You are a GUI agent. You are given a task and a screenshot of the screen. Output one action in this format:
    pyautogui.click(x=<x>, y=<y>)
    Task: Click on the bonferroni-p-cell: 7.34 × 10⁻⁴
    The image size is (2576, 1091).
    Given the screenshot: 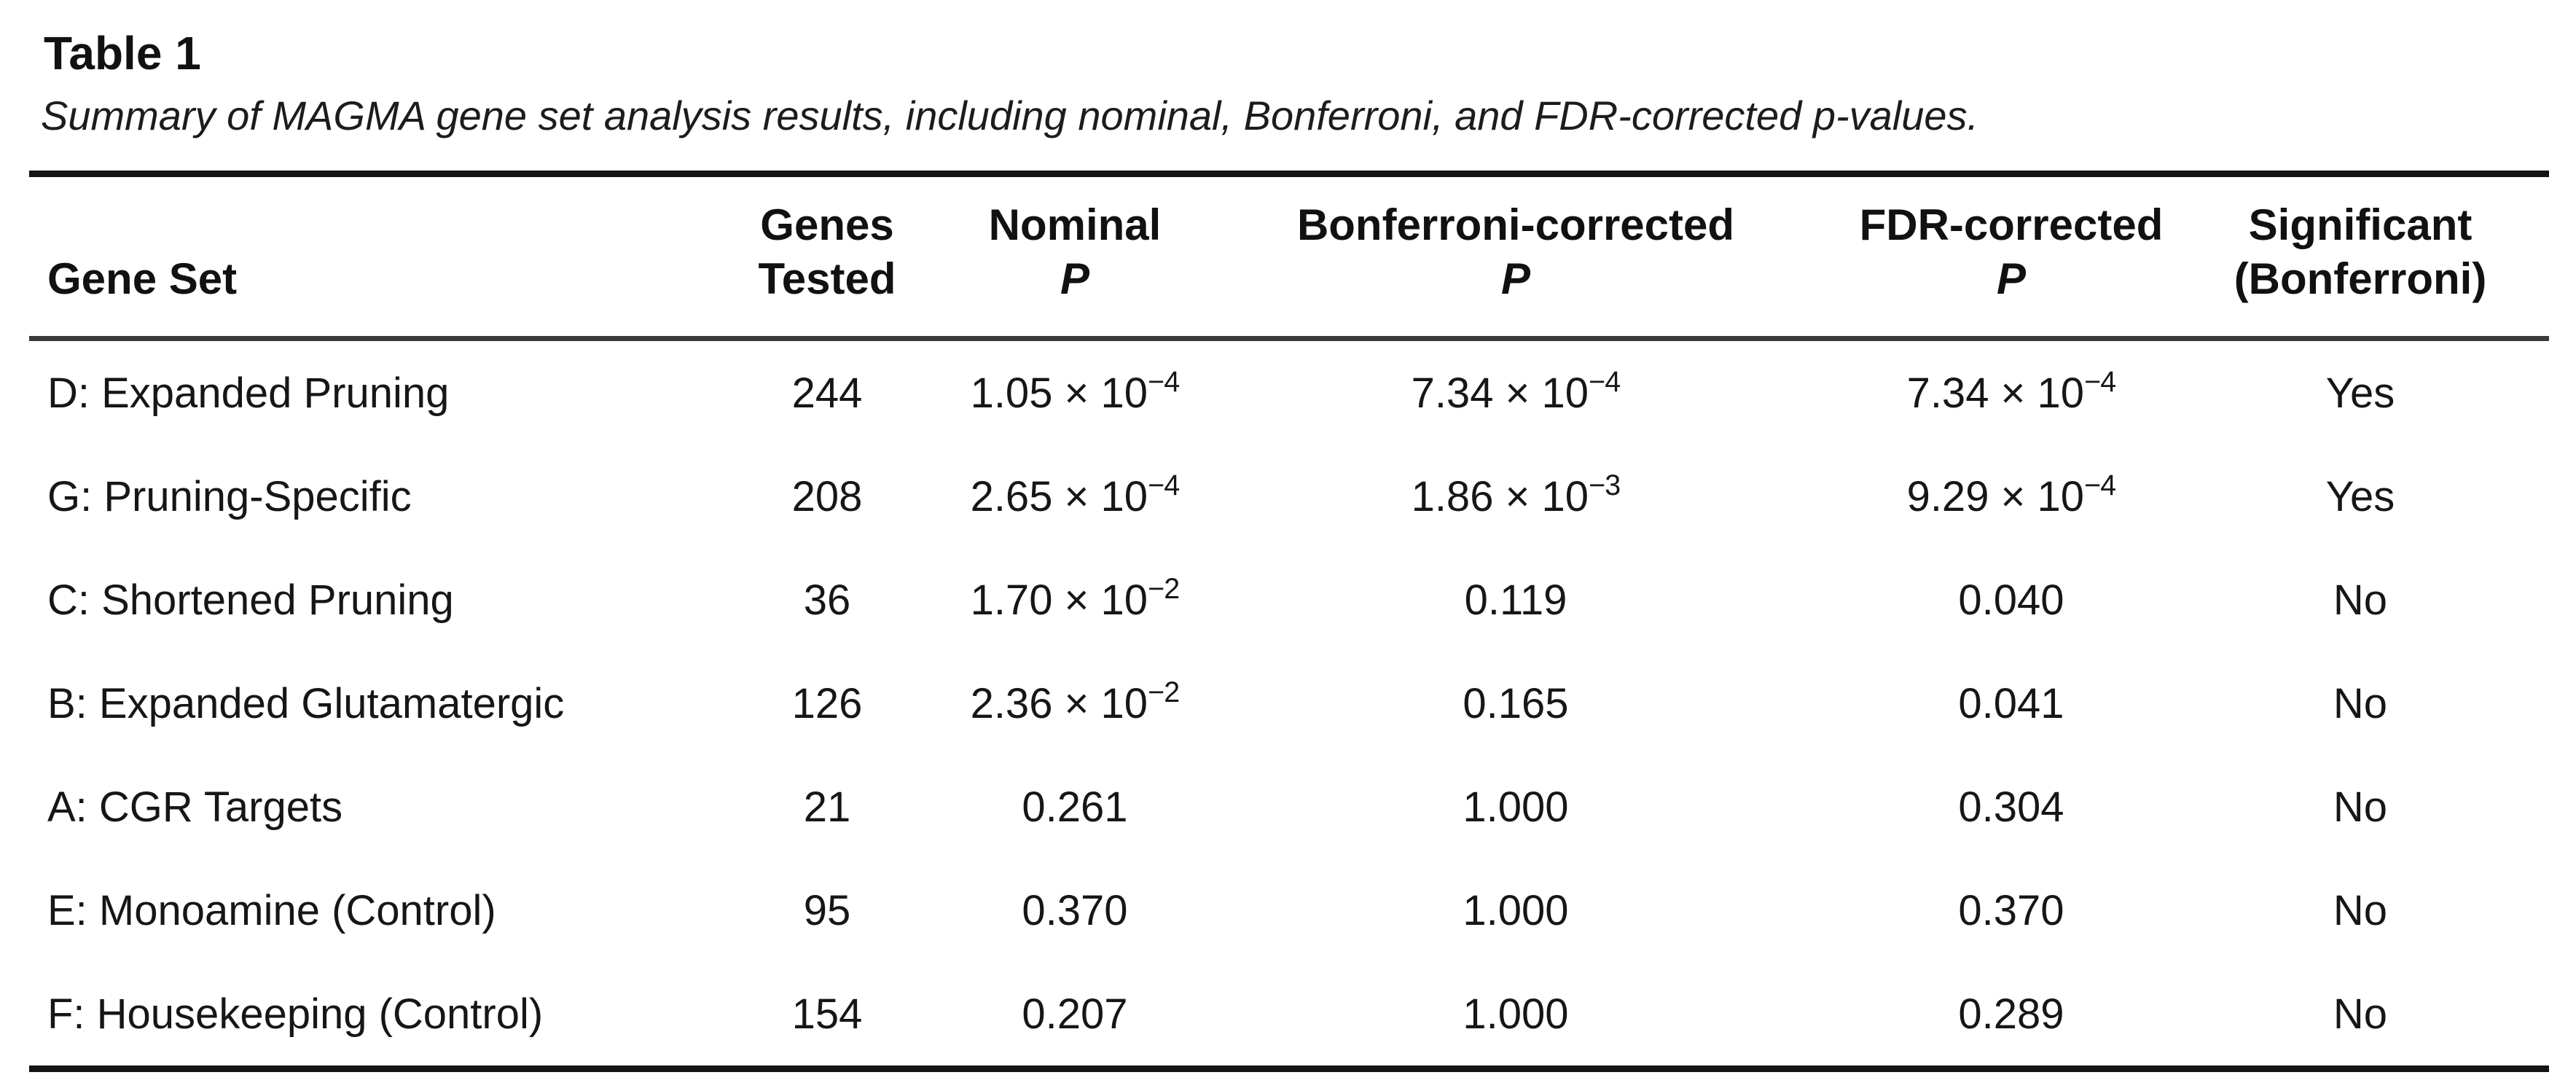 What is the action you would take?
    pyautogui.click(x=1516, y=391)
    